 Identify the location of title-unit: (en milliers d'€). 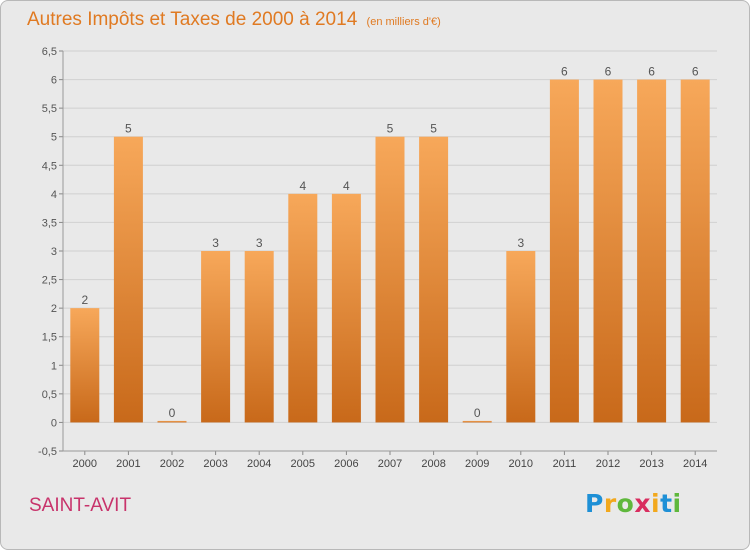
(403, 22).